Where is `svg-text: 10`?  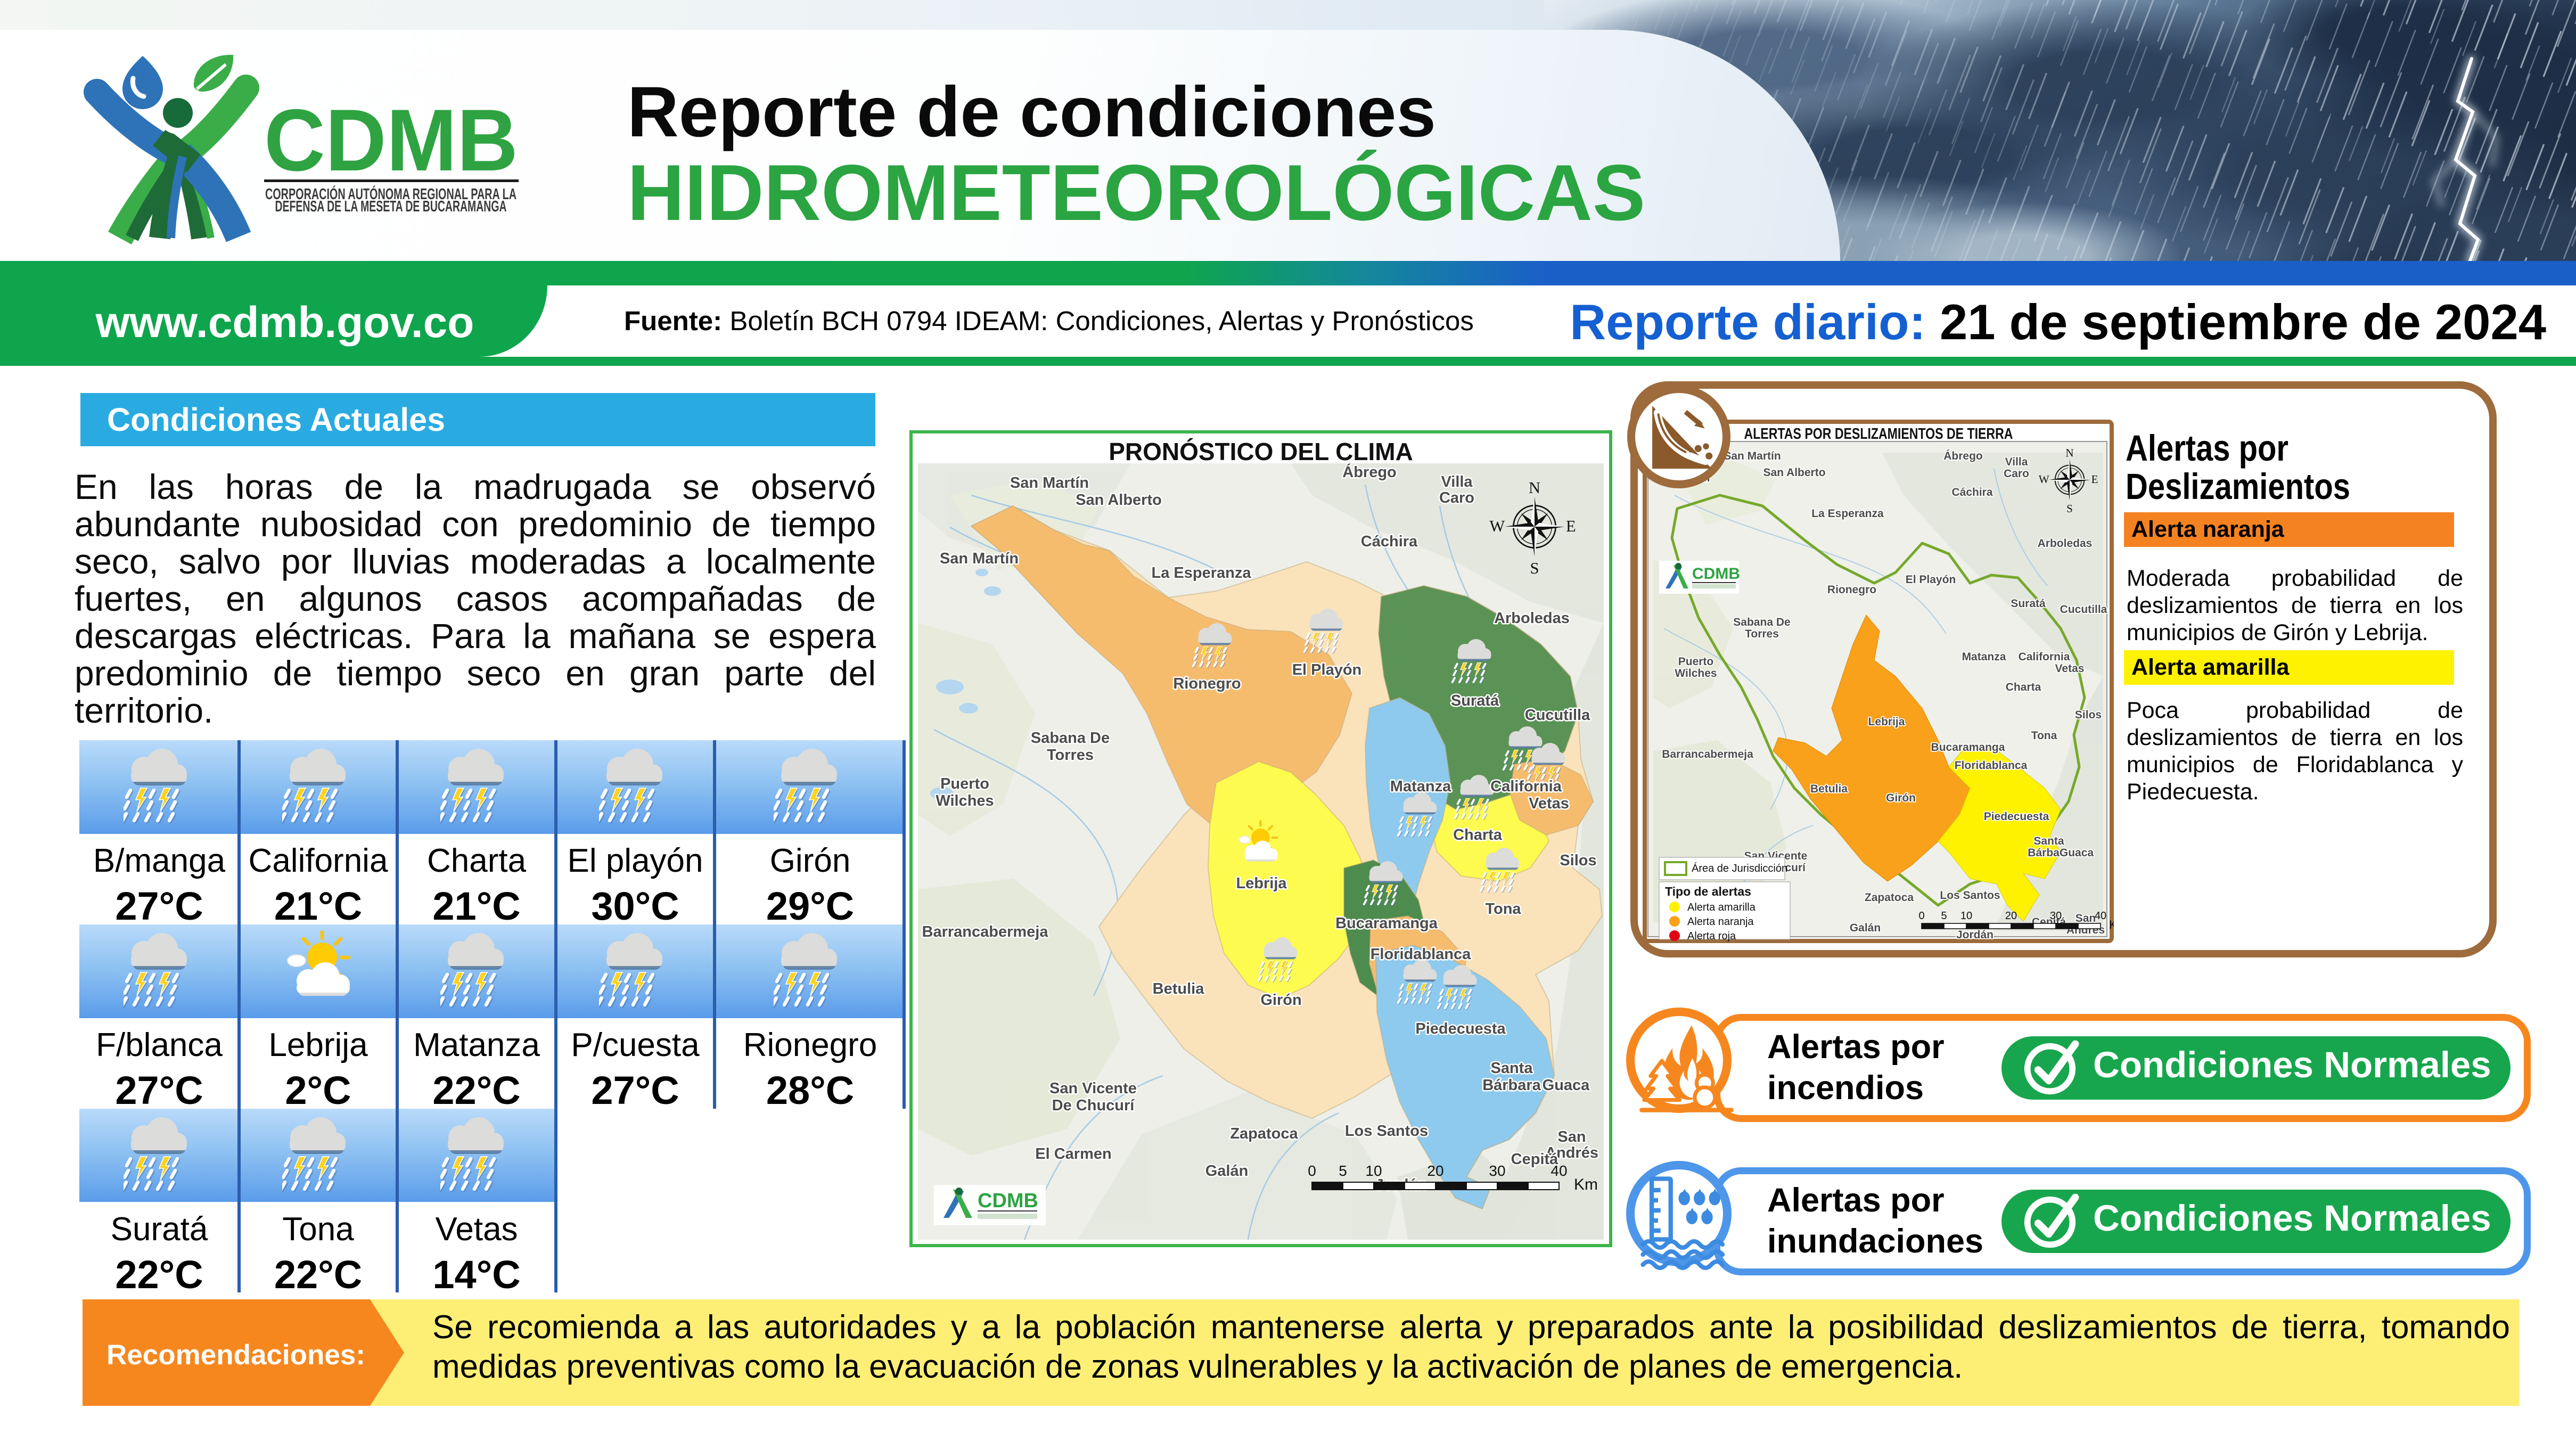
svg-text: 10 is located at coordinates (1966, 916).